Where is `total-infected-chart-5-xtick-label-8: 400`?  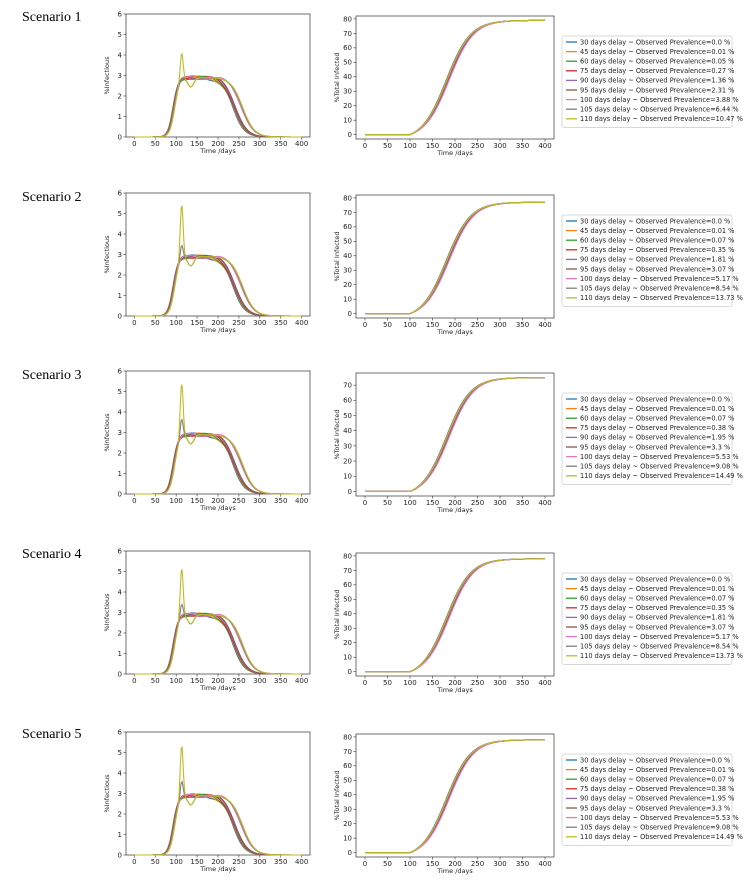
total-infected-chart-5-xtick-label-8: 400 is located at coordinates (544, 864).